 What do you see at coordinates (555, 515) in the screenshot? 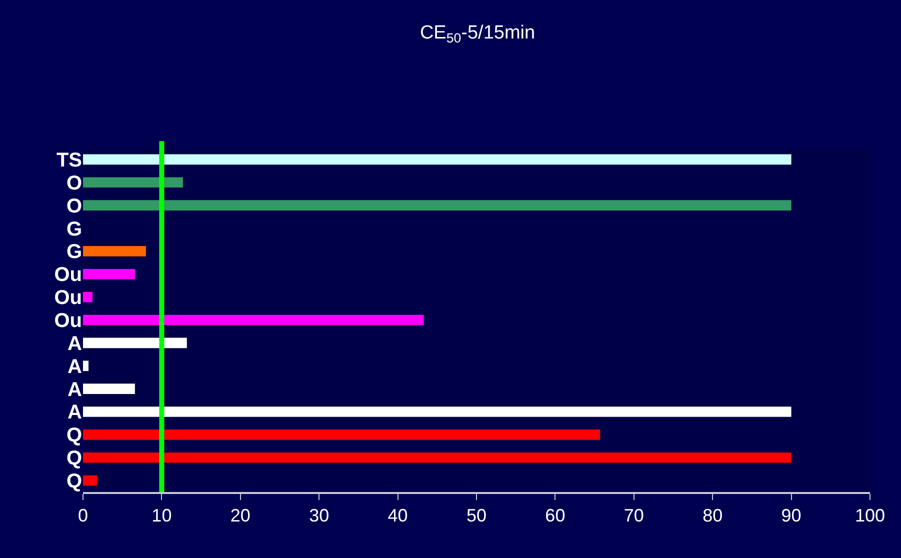
I see `x-tick-label: 60` at bounding box center [555, 515].